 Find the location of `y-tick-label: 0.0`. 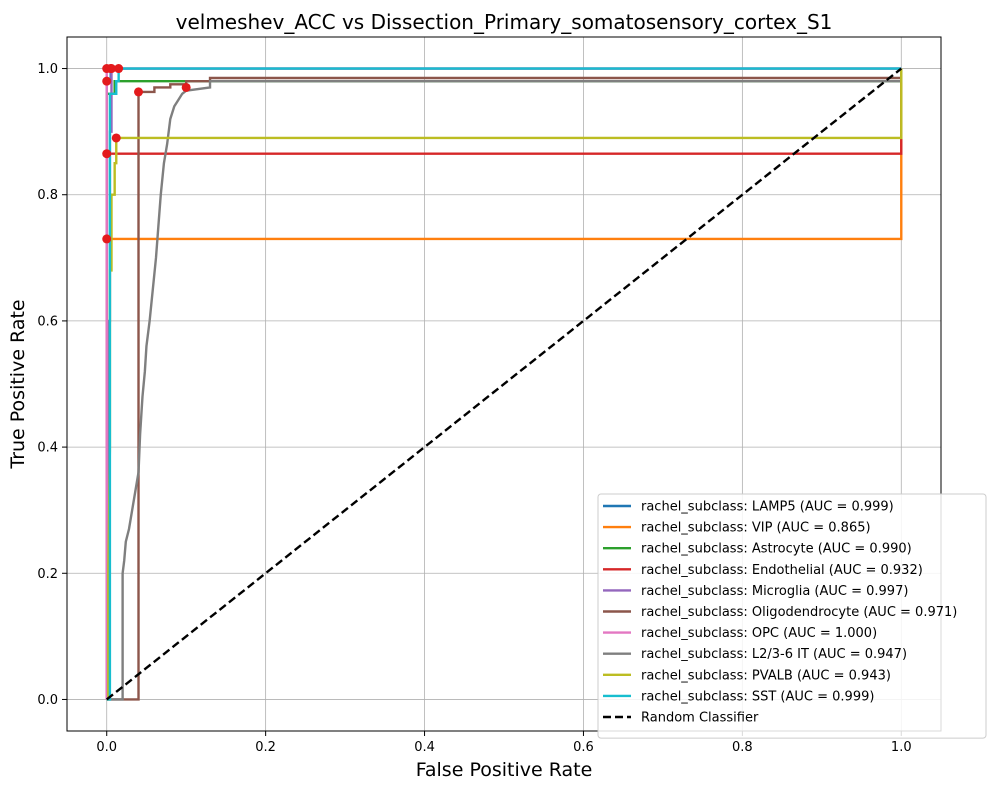

y-tick-label: 0.0 is located at coordinates (47, 700).